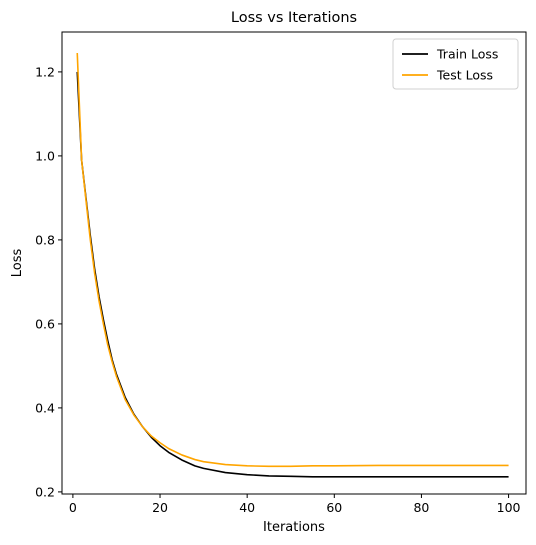 The height and width of the screenshot is (545, 536). What do you see at coordinates (334, 507) in the screenshot?
I see `x-tick-label: 60` at bounding box center [334, 507].